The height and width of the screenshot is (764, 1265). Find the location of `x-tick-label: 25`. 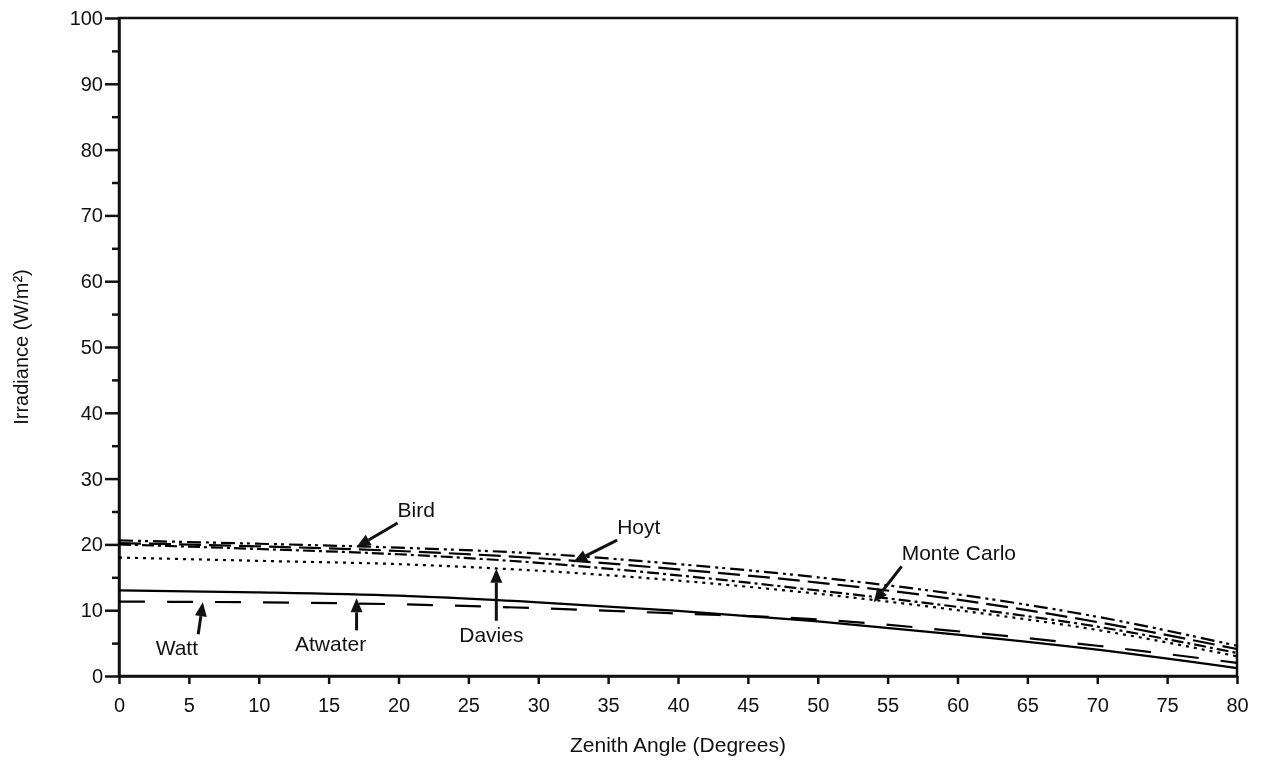

x-tick-label: 25 is located at coordinates (468, 705).